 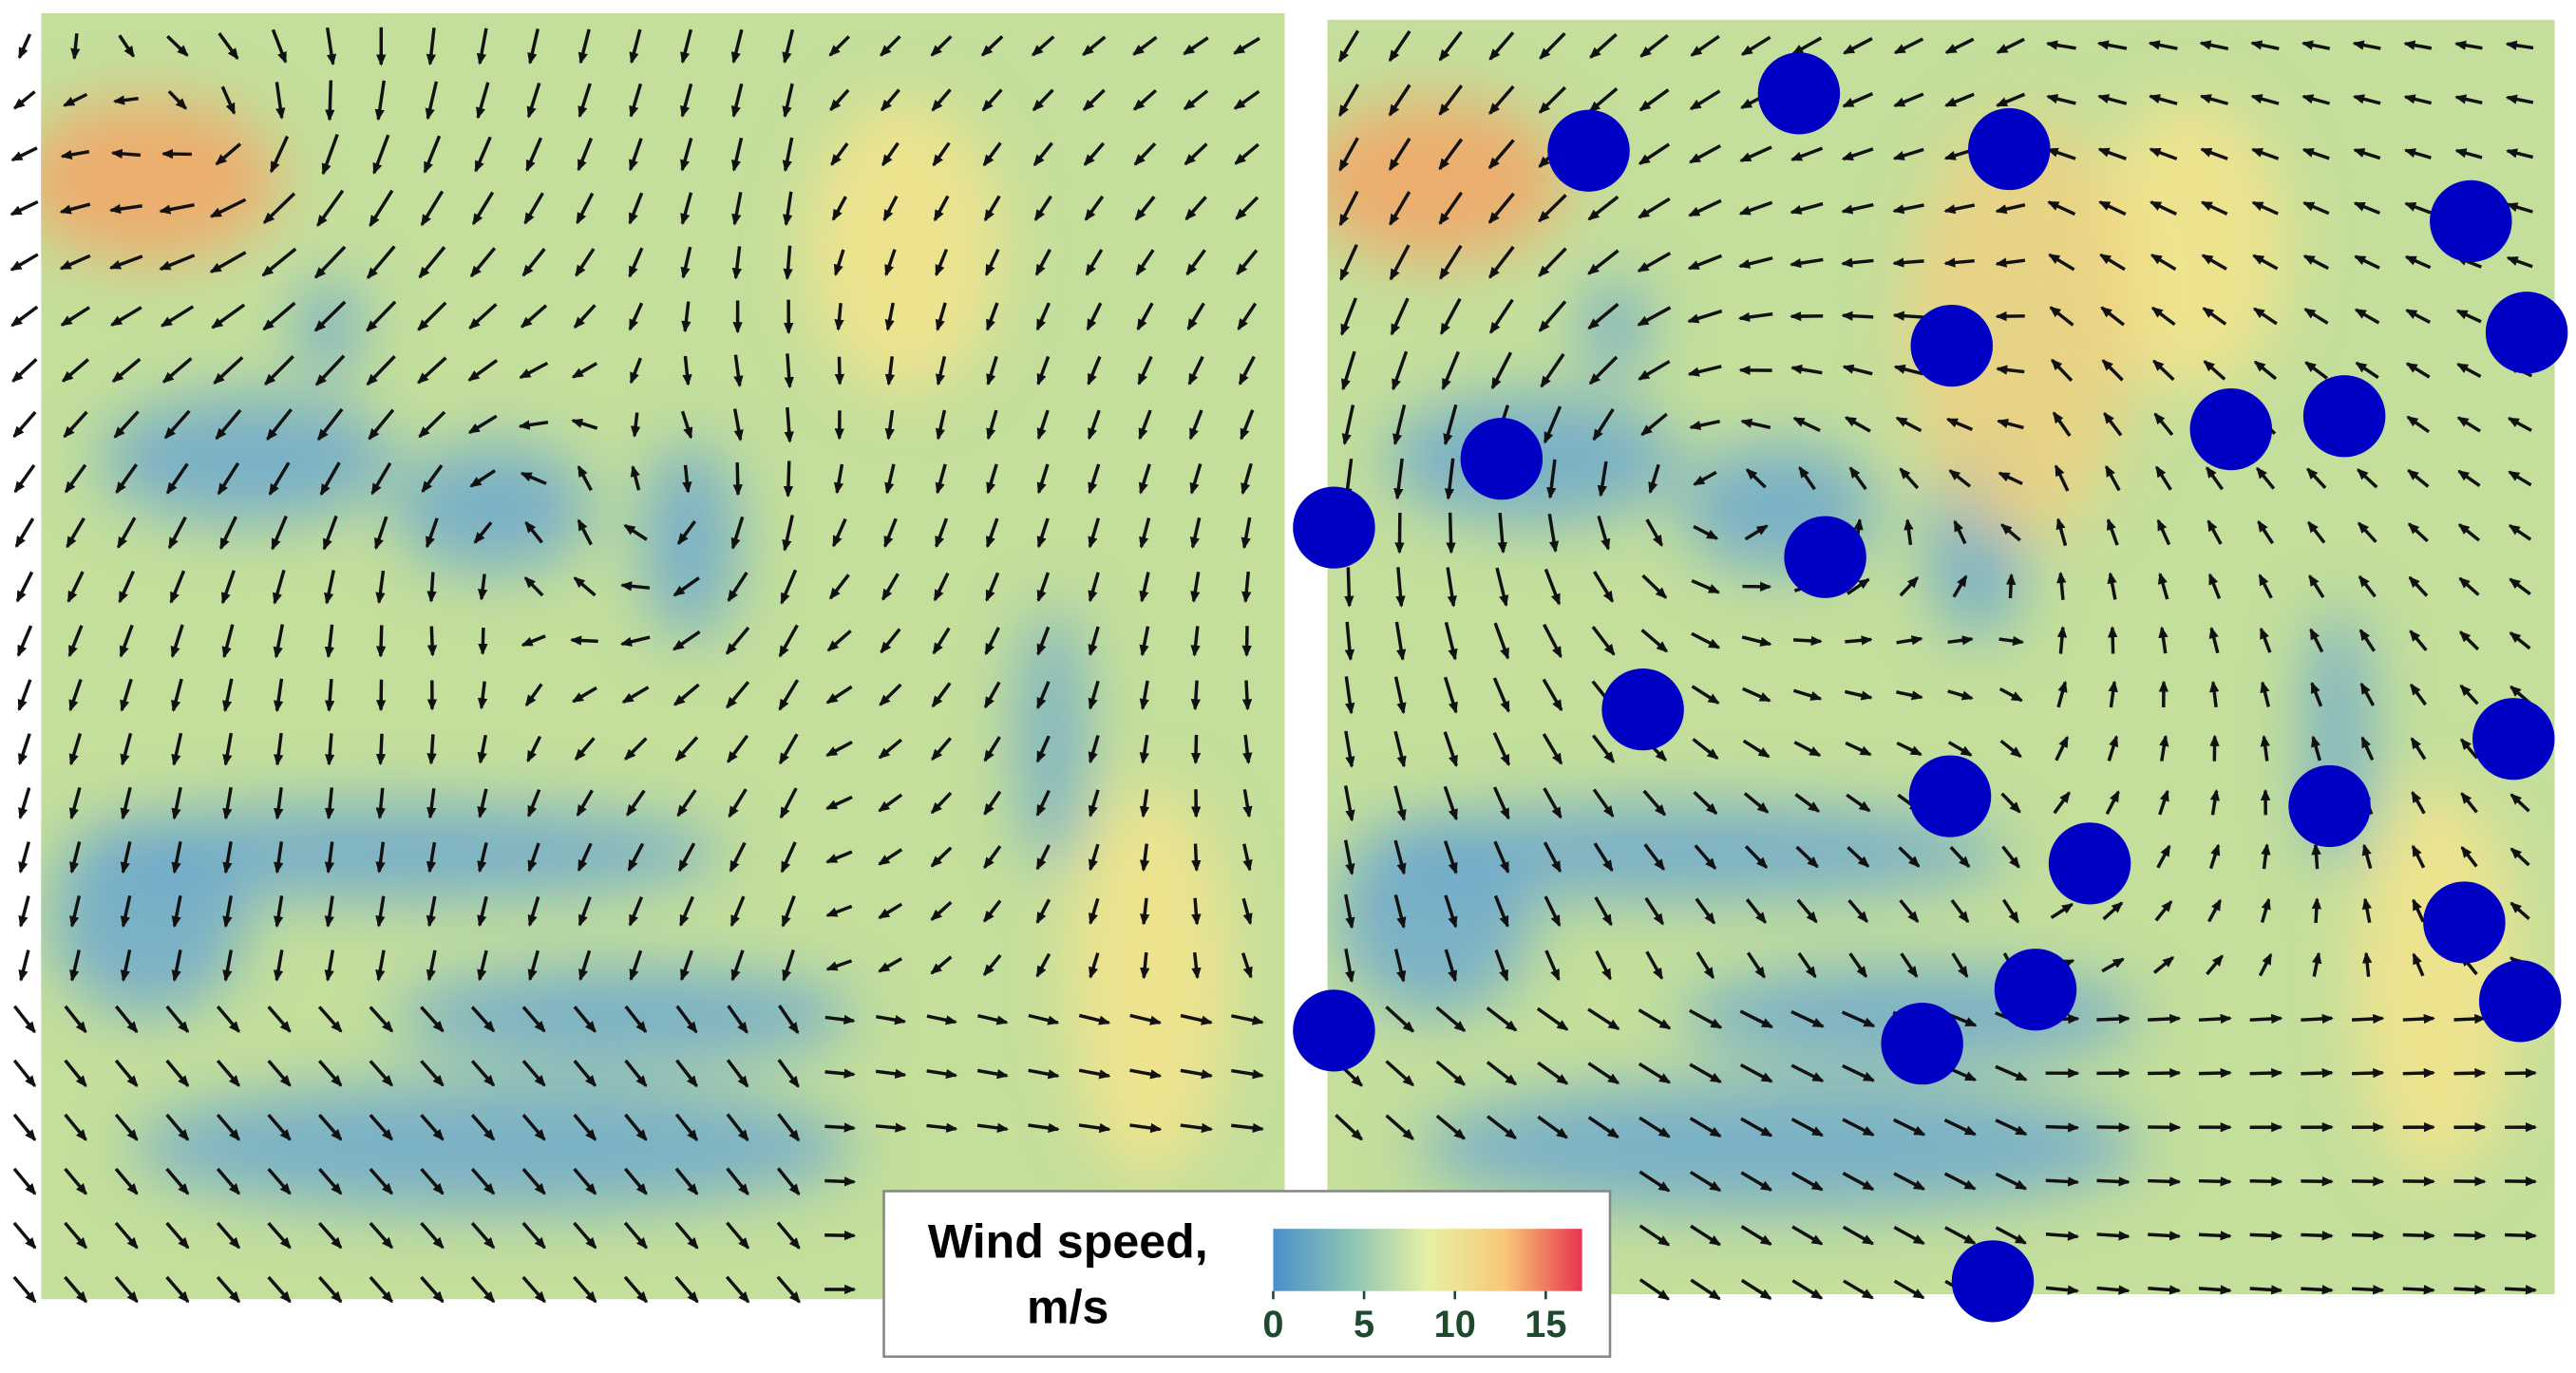 I want to click on field-blob, so click(x=246, y=459).